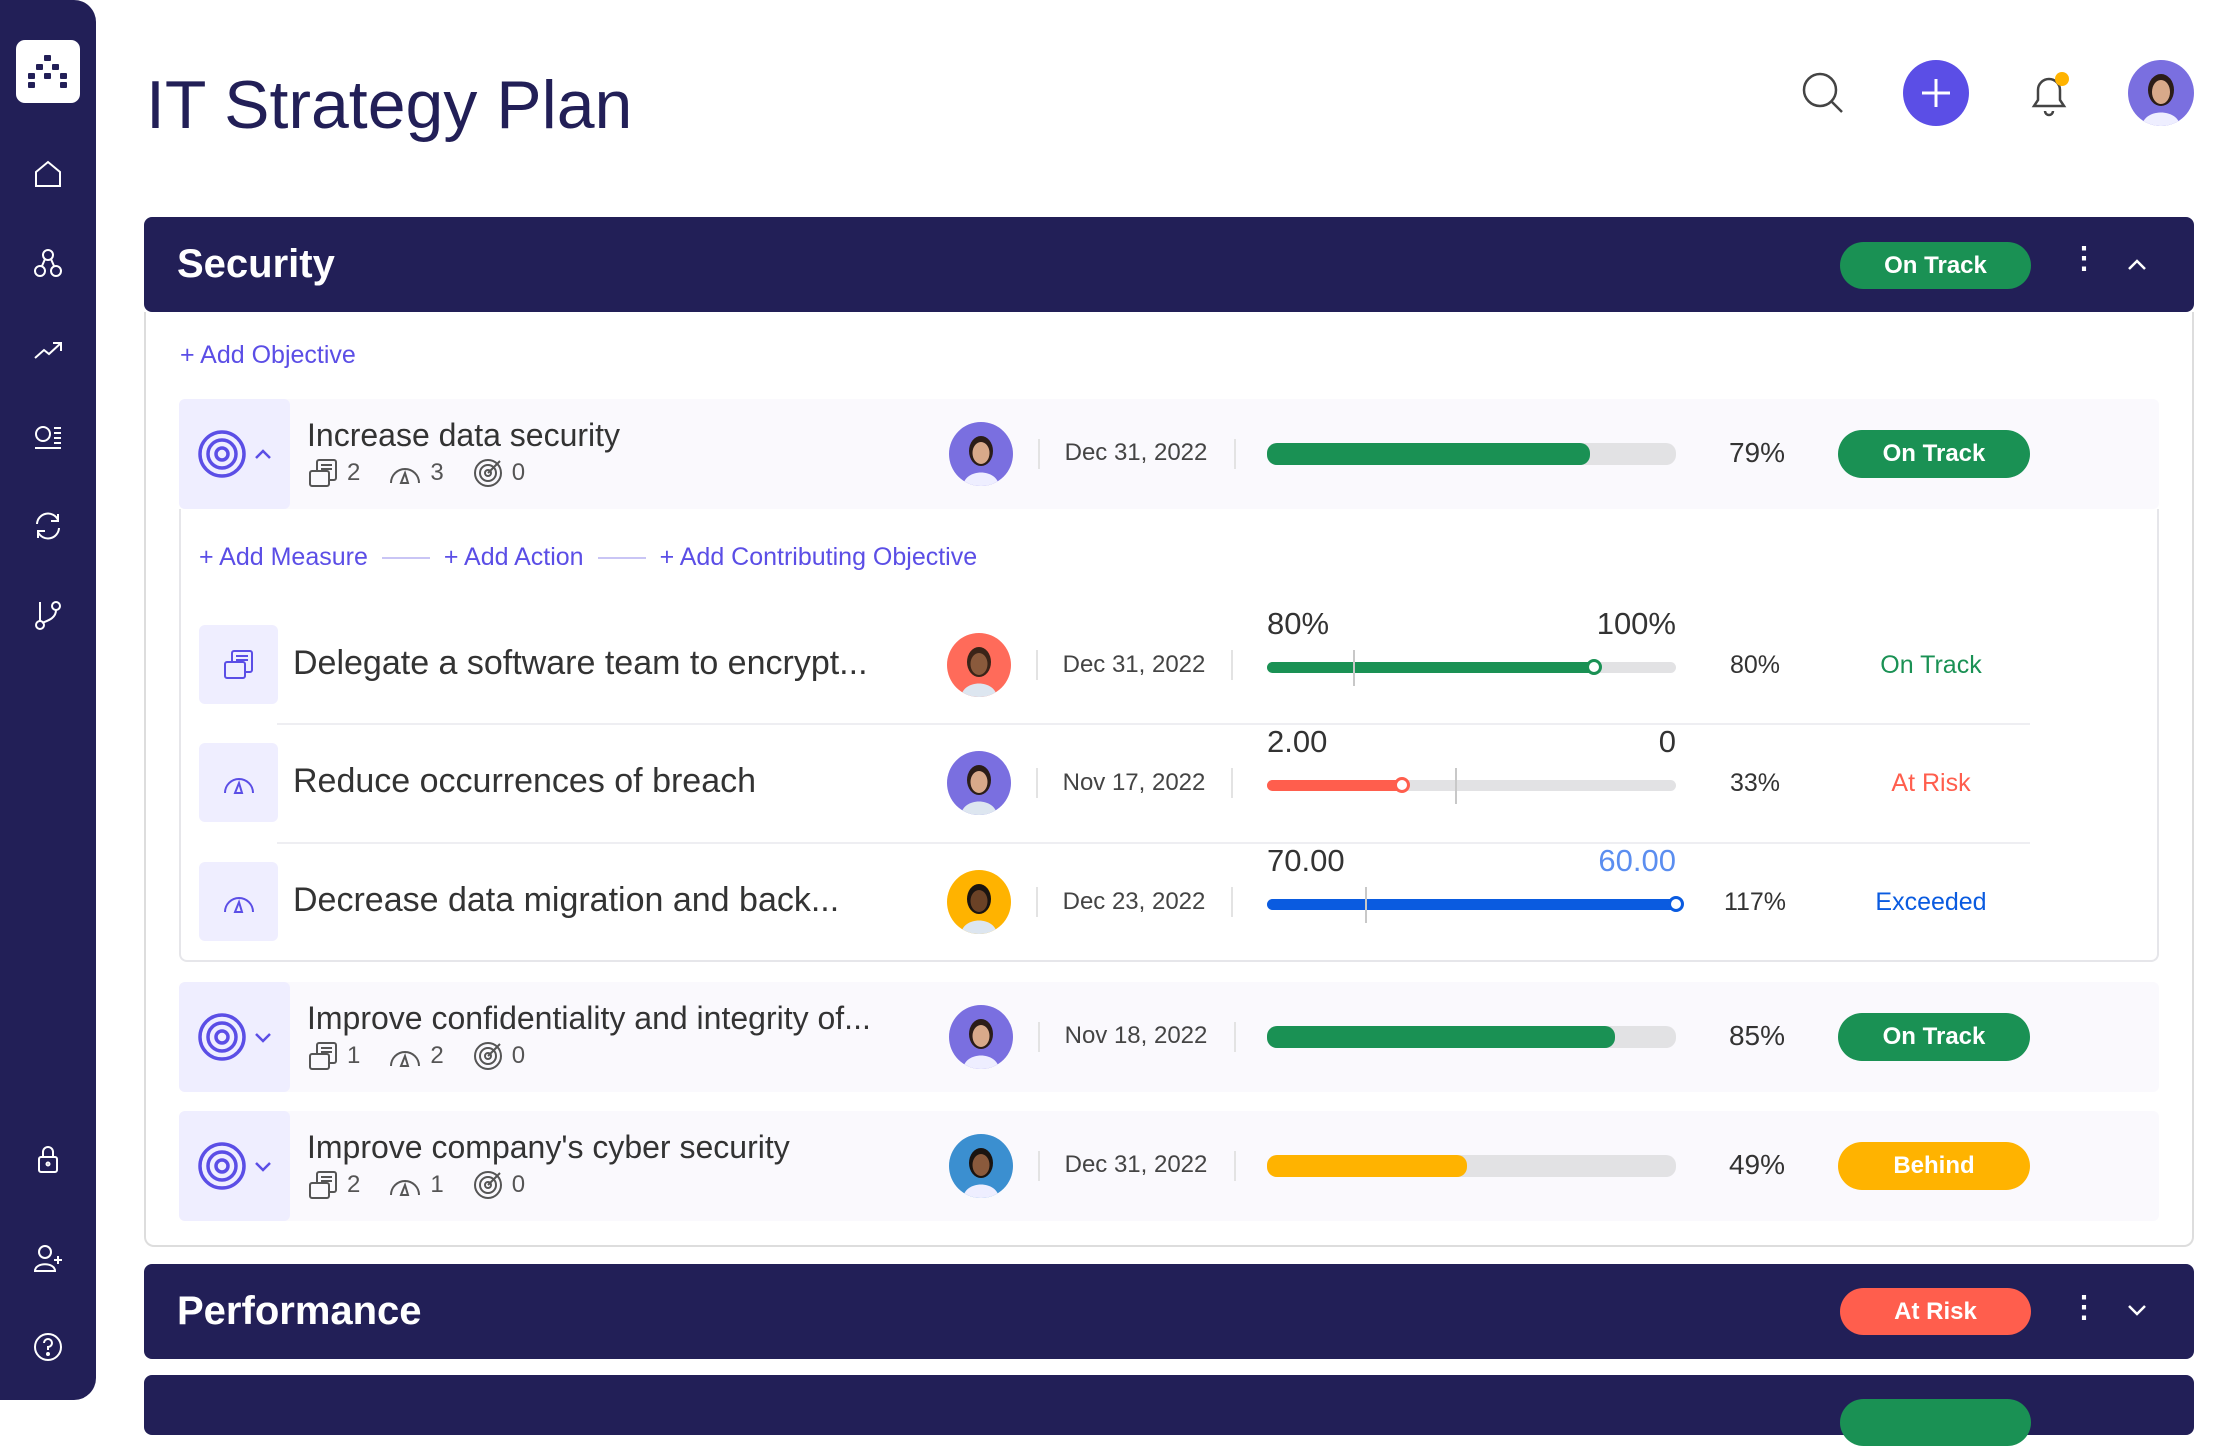  I want to click on start-value: 70.00, so click(1306, 860).